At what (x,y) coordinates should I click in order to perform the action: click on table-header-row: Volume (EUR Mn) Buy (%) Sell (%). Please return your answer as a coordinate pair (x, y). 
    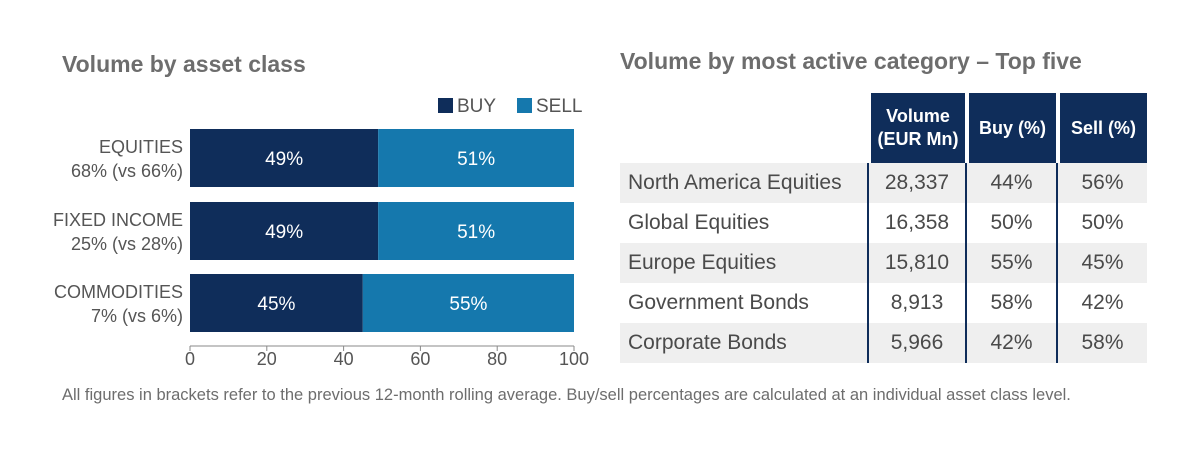
    Looking at the image, I should click on (883, 128).